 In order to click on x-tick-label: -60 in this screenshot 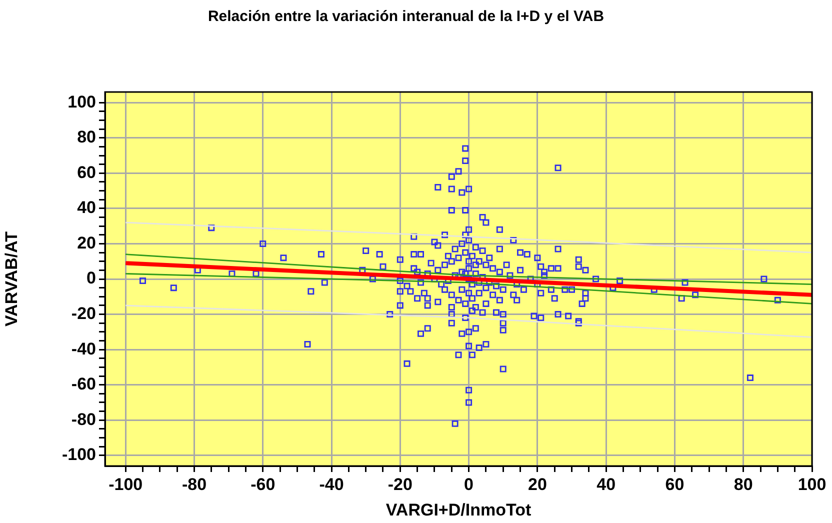, I will do `click(263, 484)`.